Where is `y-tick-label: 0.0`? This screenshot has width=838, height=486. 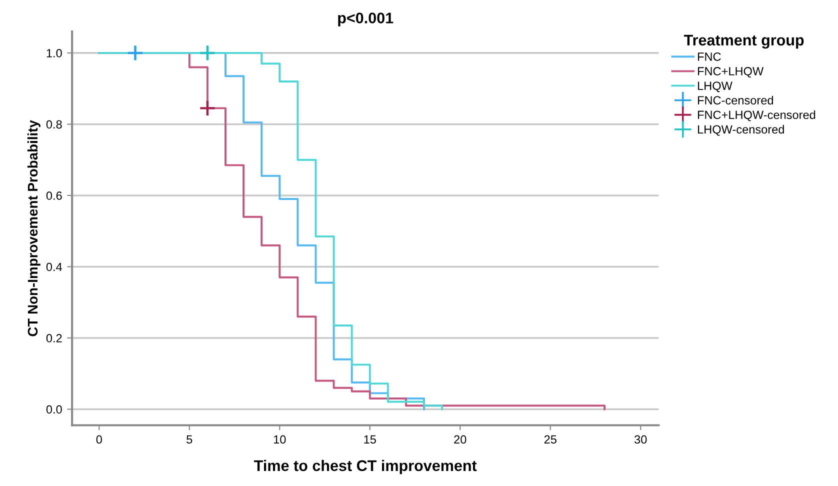
y-tick-label: 0.0 is located at coordinates (54, 409).